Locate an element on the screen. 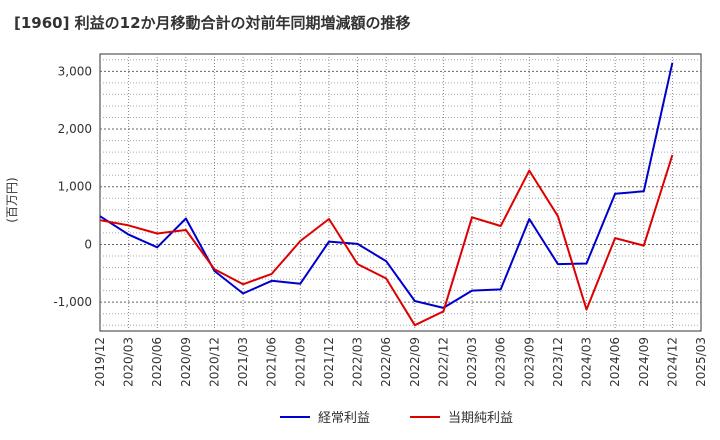 The height and width of the screenshot is (440, 720). y-tick-label: 0 is located at coordinates (88, 244).